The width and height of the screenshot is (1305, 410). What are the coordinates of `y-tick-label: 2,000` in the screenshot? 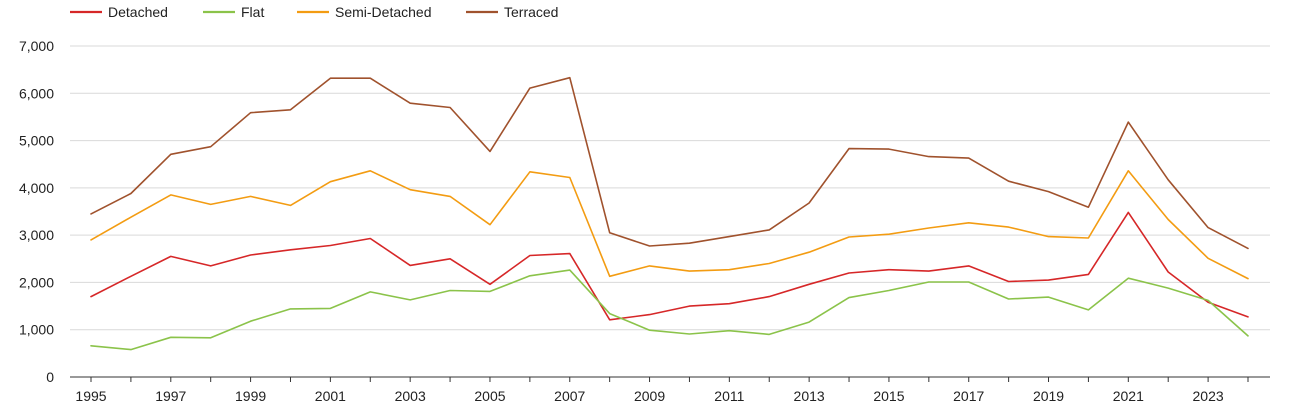 It's located at (36, 282).